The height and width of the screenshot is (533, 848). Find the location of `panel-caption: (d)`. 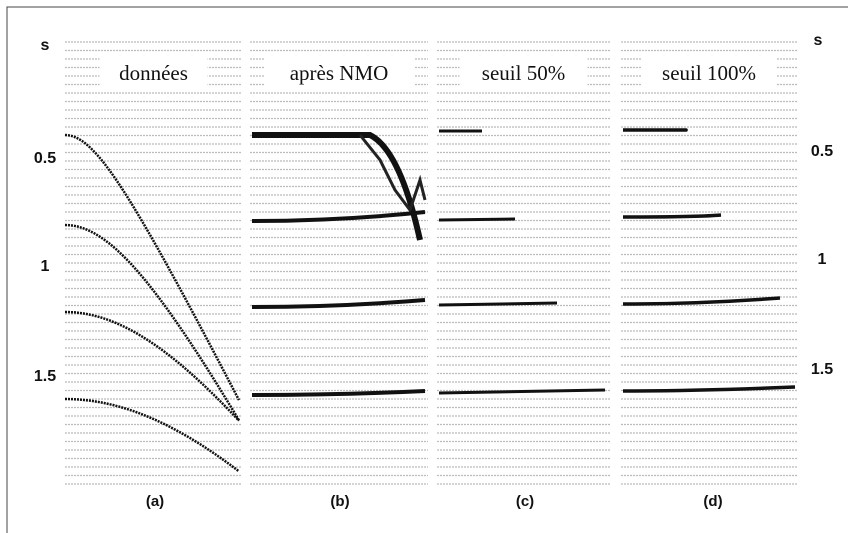

panel-caption: (d) is located at coordinates (712, 501).